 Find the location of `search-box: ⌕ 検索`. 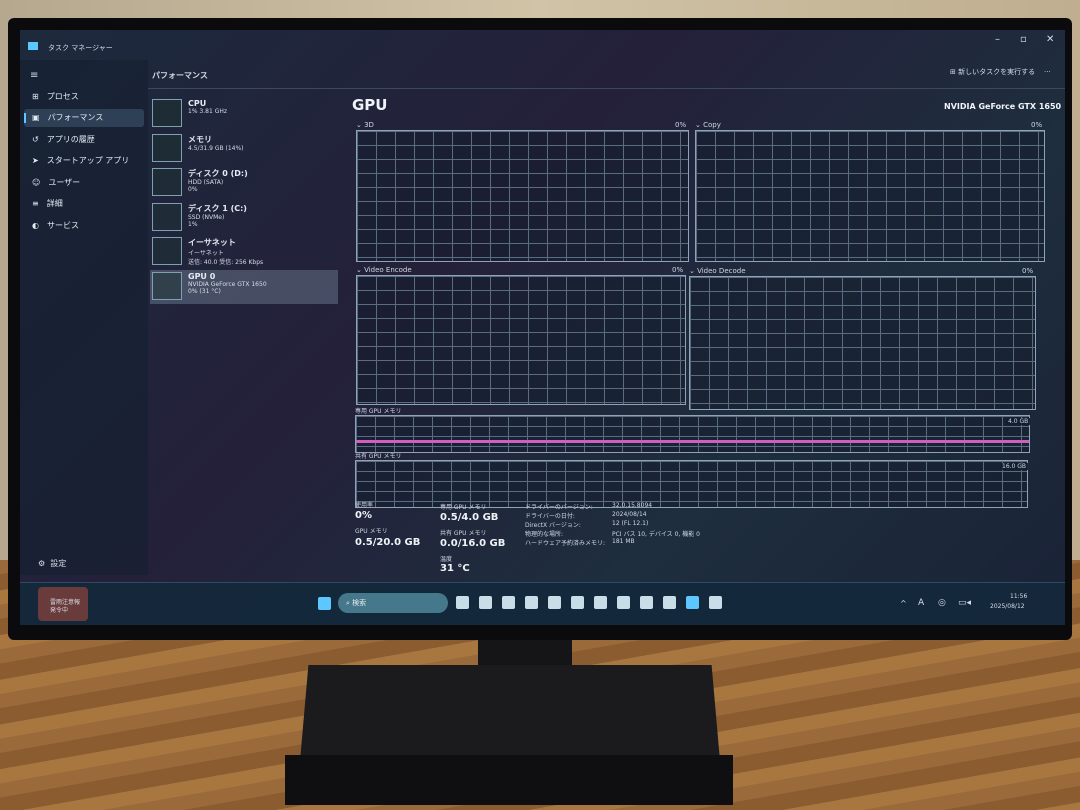

search-box: ⌕ 検索 is located at coordinates (393, 603).